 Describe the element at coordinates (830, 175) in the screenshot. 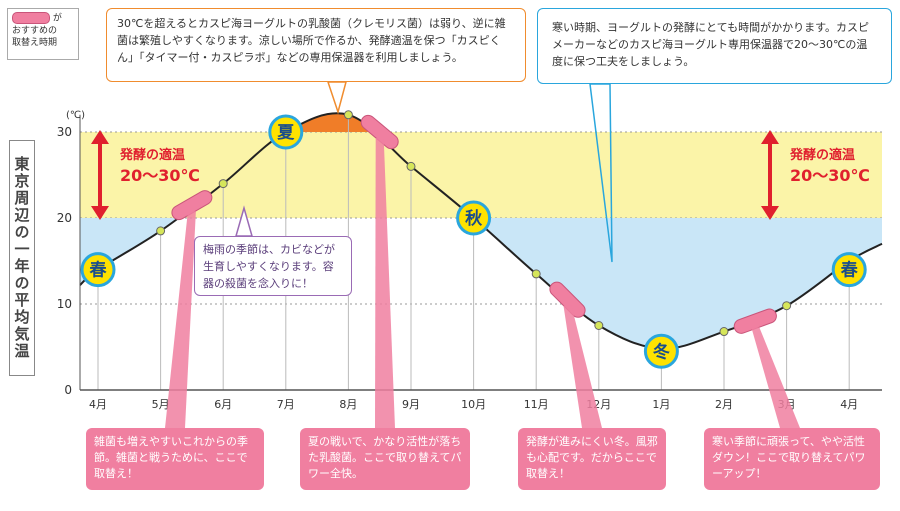

I see `optimal-temp-right-line2: 20〜30℃` at that location.